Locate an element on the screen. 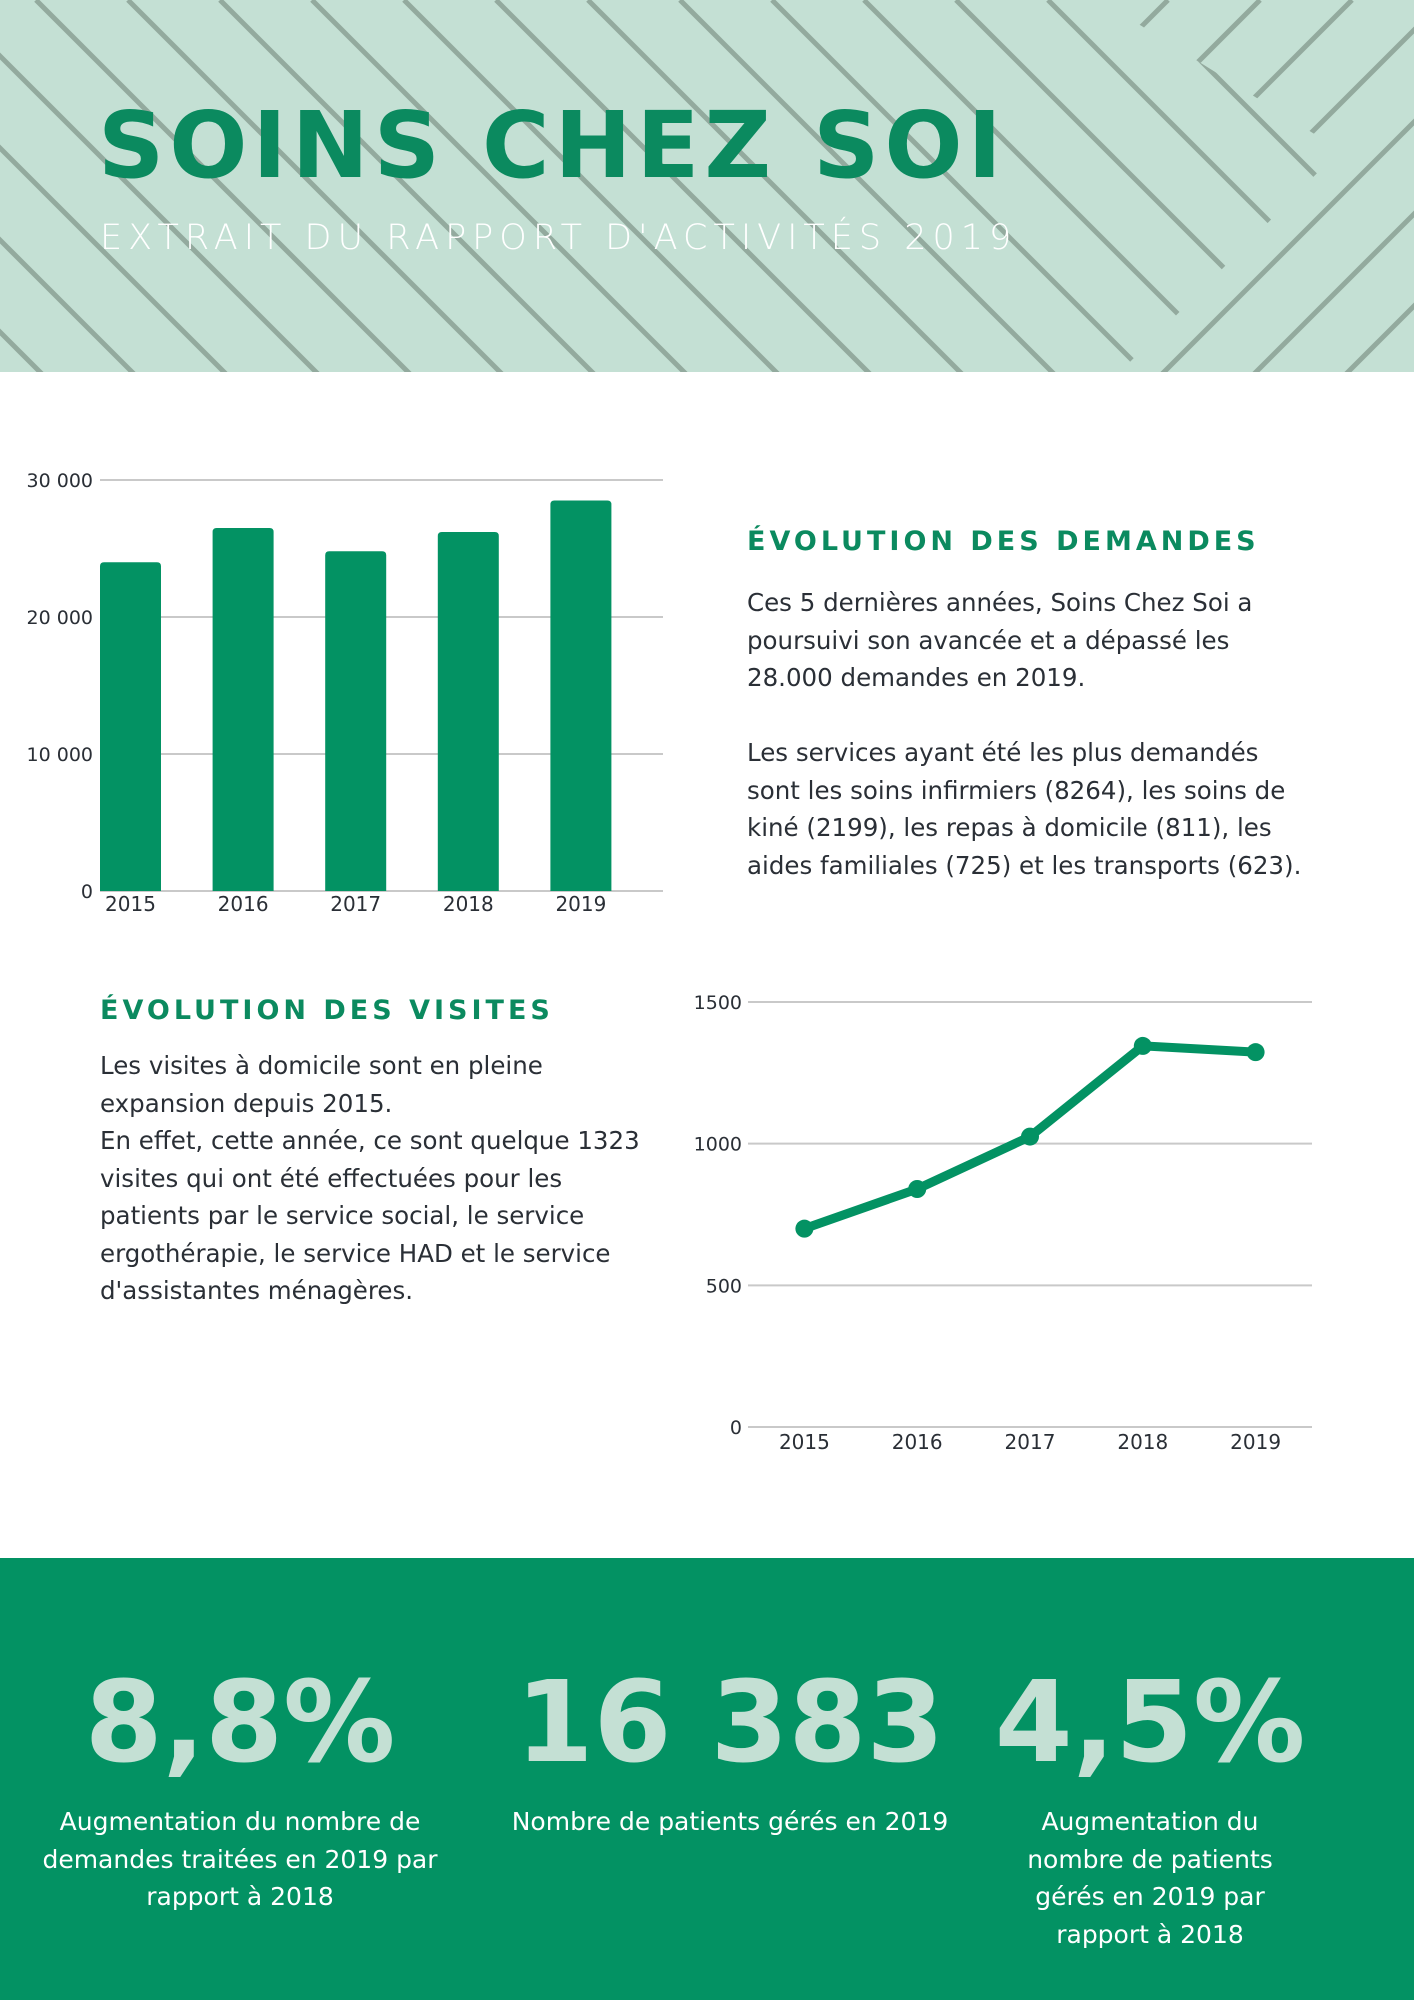  stat-value-demandes: 8,8% is located at coordinates (240, 1723).